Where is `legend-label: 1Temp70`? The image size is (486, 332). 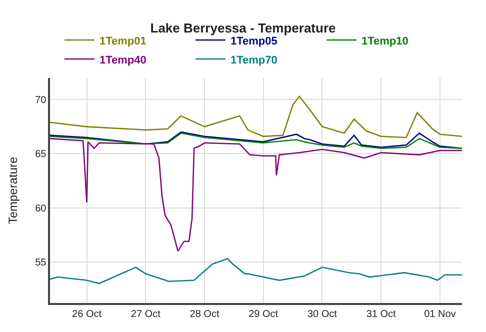 legend-label: 1Temp70 is located at coordinates (254, 60).